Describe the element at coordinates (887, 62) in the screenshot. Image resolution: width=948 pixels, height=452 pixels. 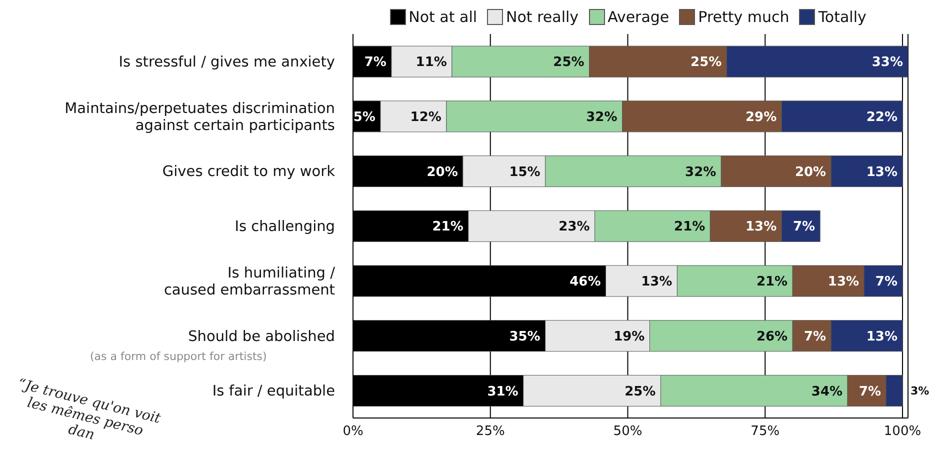
I see `data-label: 33%` at that location.